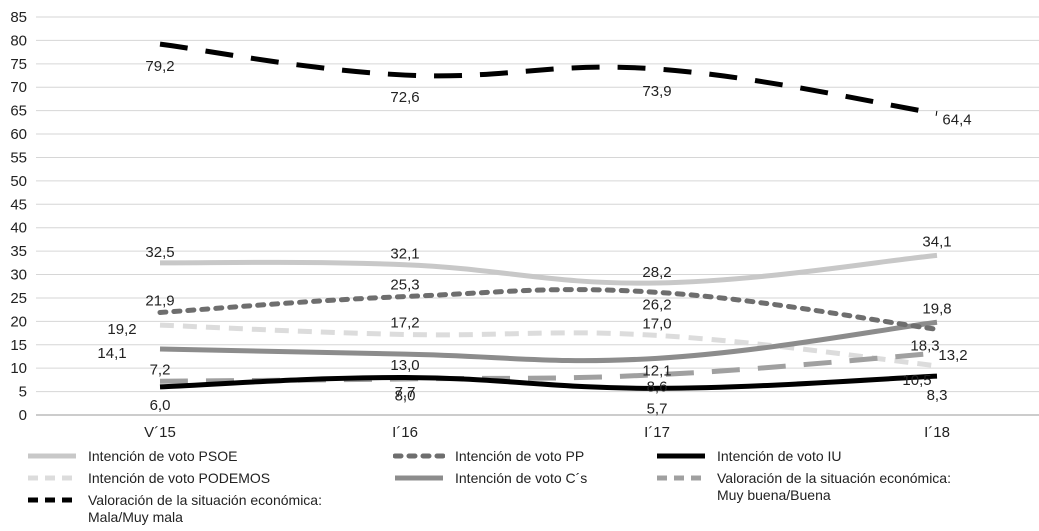 The width and height of the screenshot is (1039, 531). I want to click on y-tick-label: 40, so click(18, 228).